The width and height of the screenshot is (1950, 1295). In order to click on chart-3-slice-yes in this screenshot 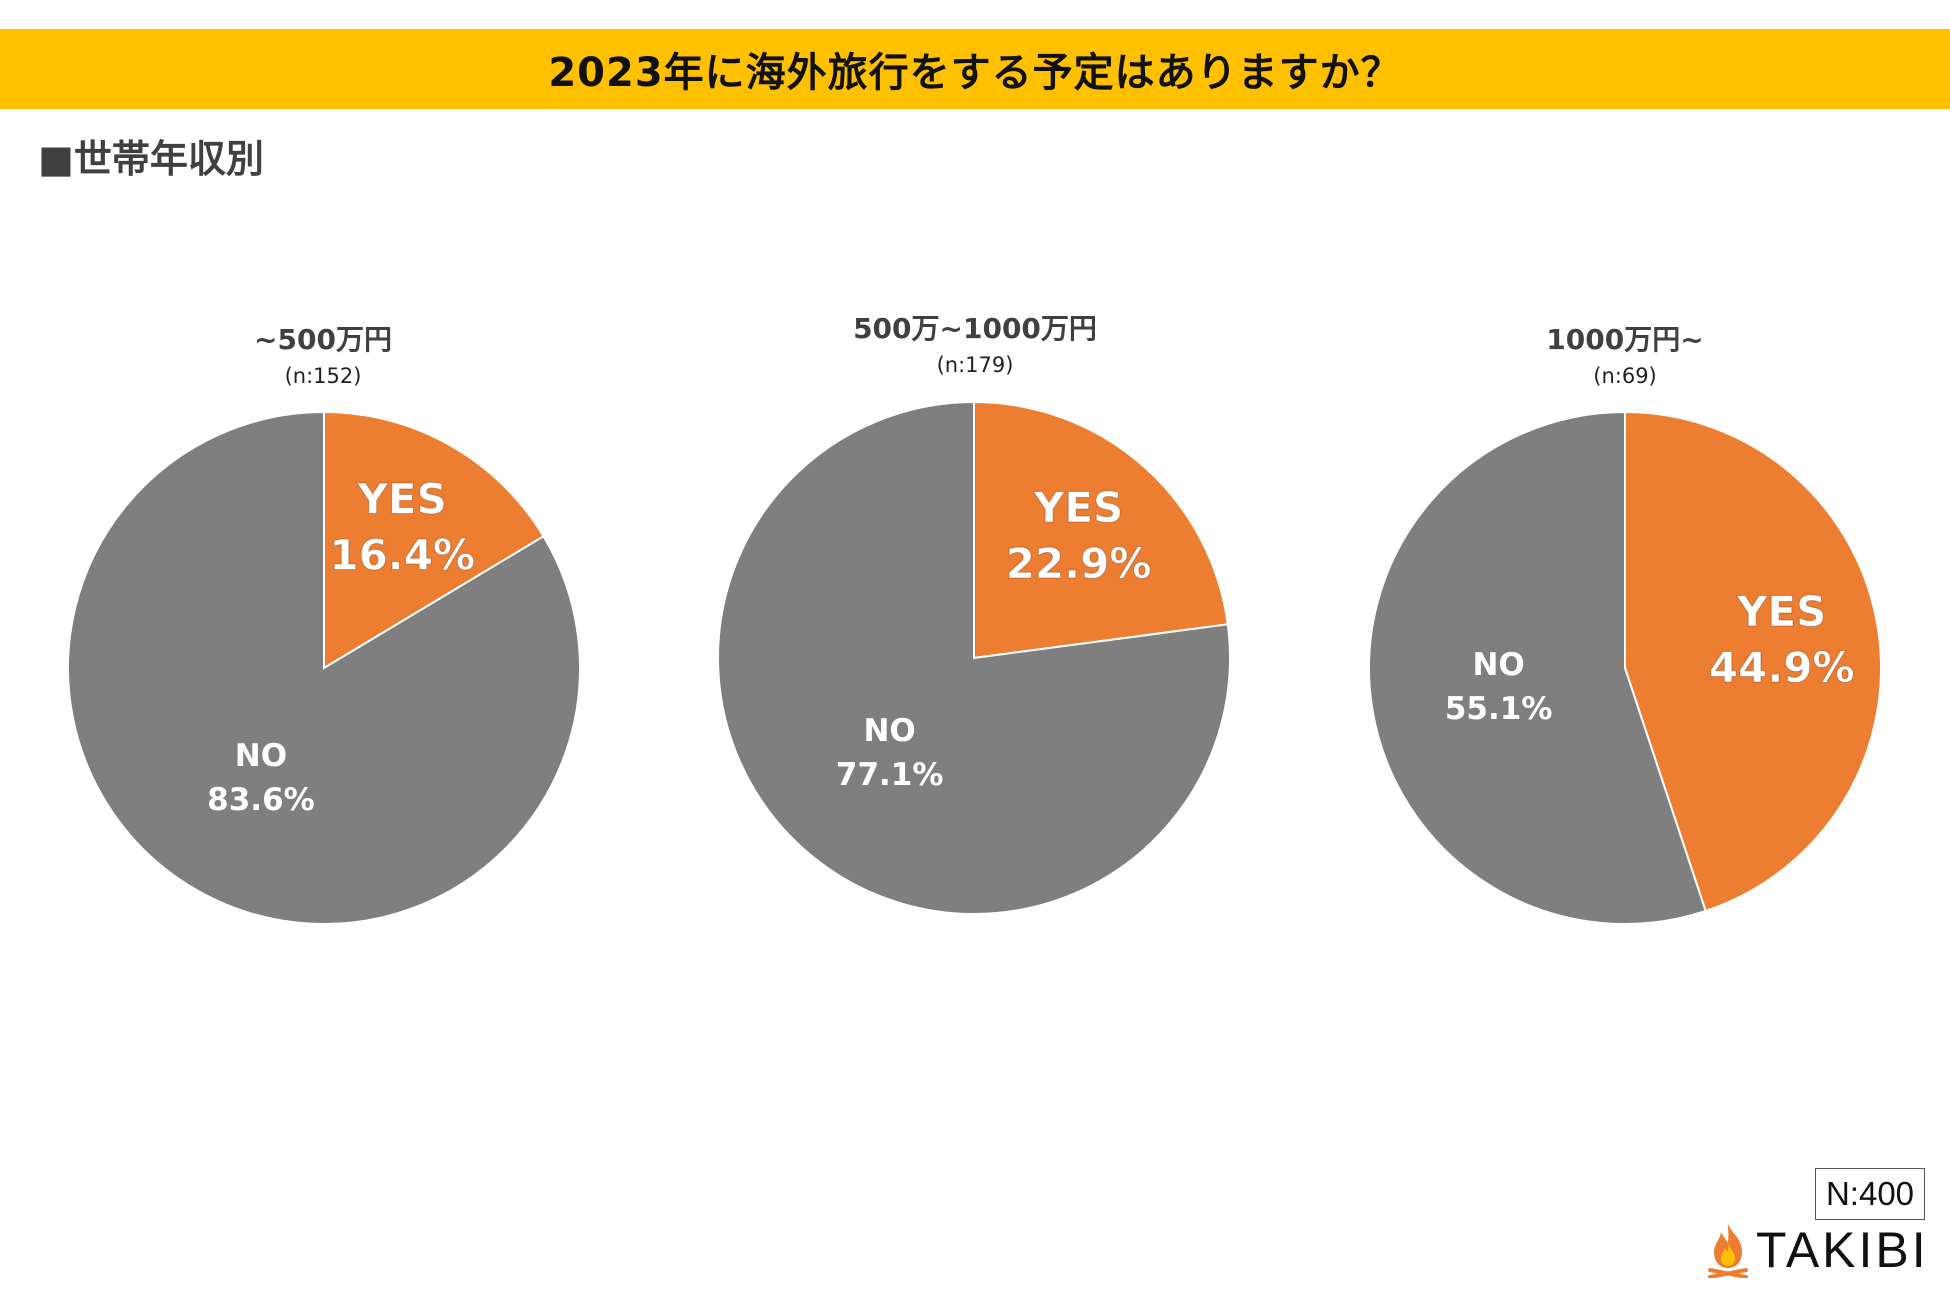, I will do `click(1753, 661)`.